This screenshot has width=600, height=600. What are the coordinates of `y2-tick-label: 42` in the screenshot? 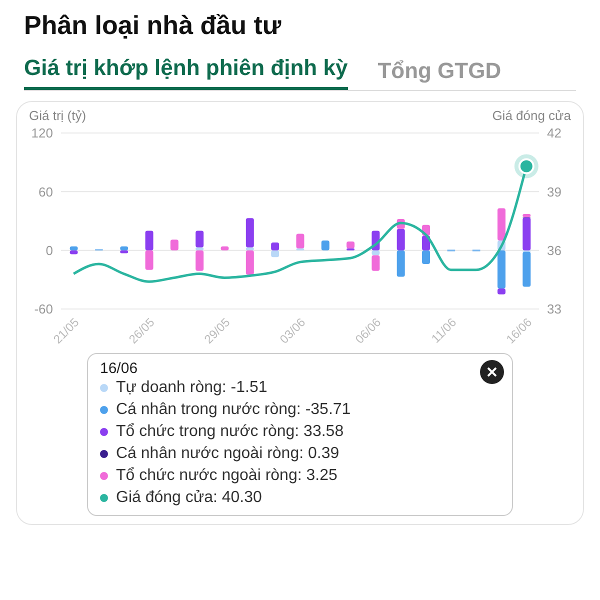 It's located at (554, 133).